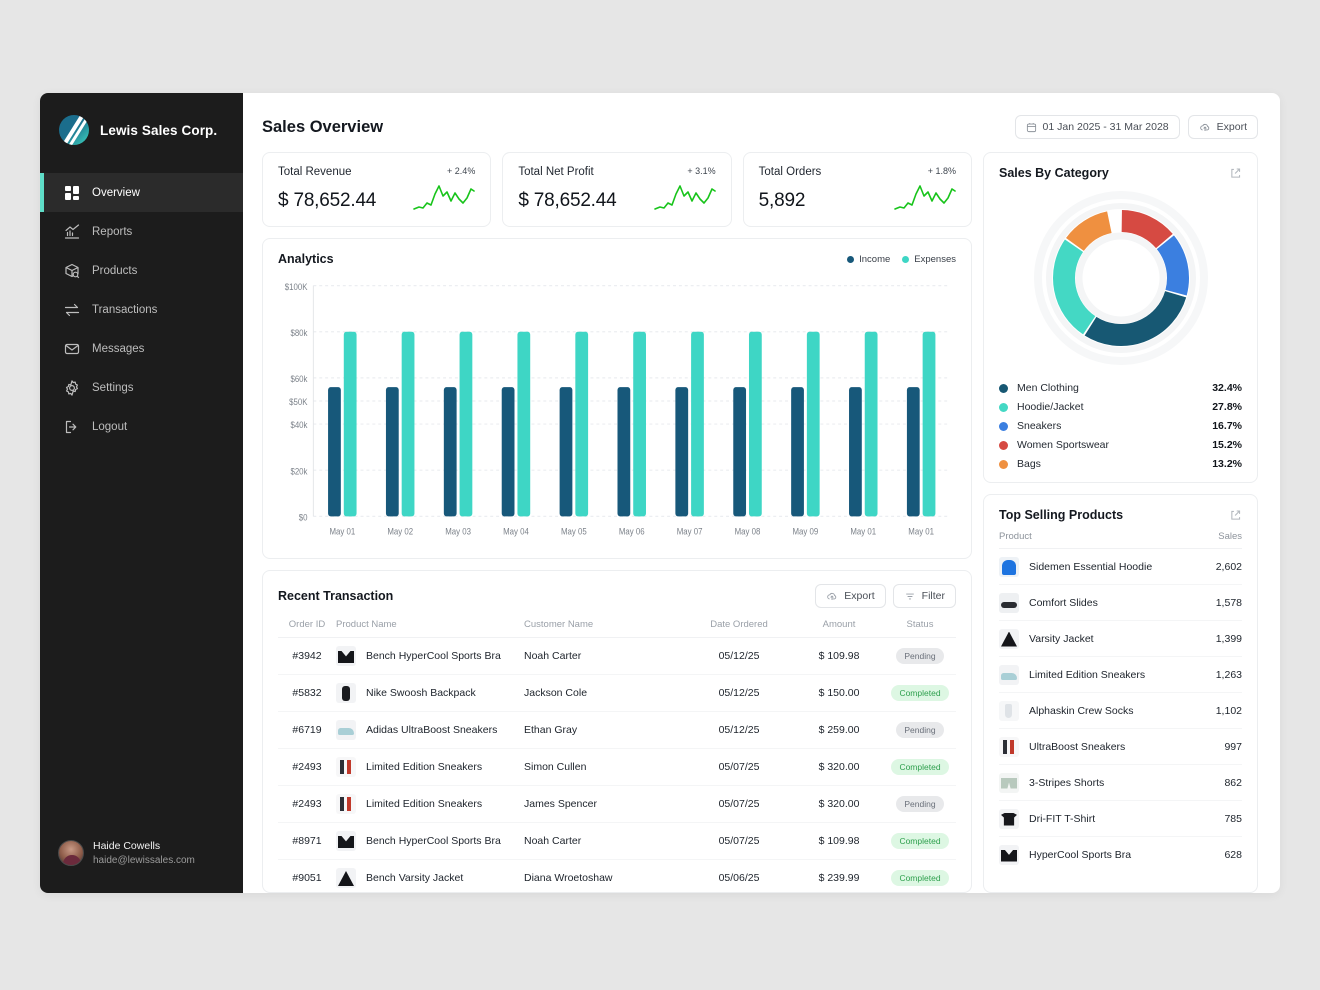  Describe the element at coordinates (141, 231) in the screenshot. I see `sidebar-item-reports: Reports` at that location.